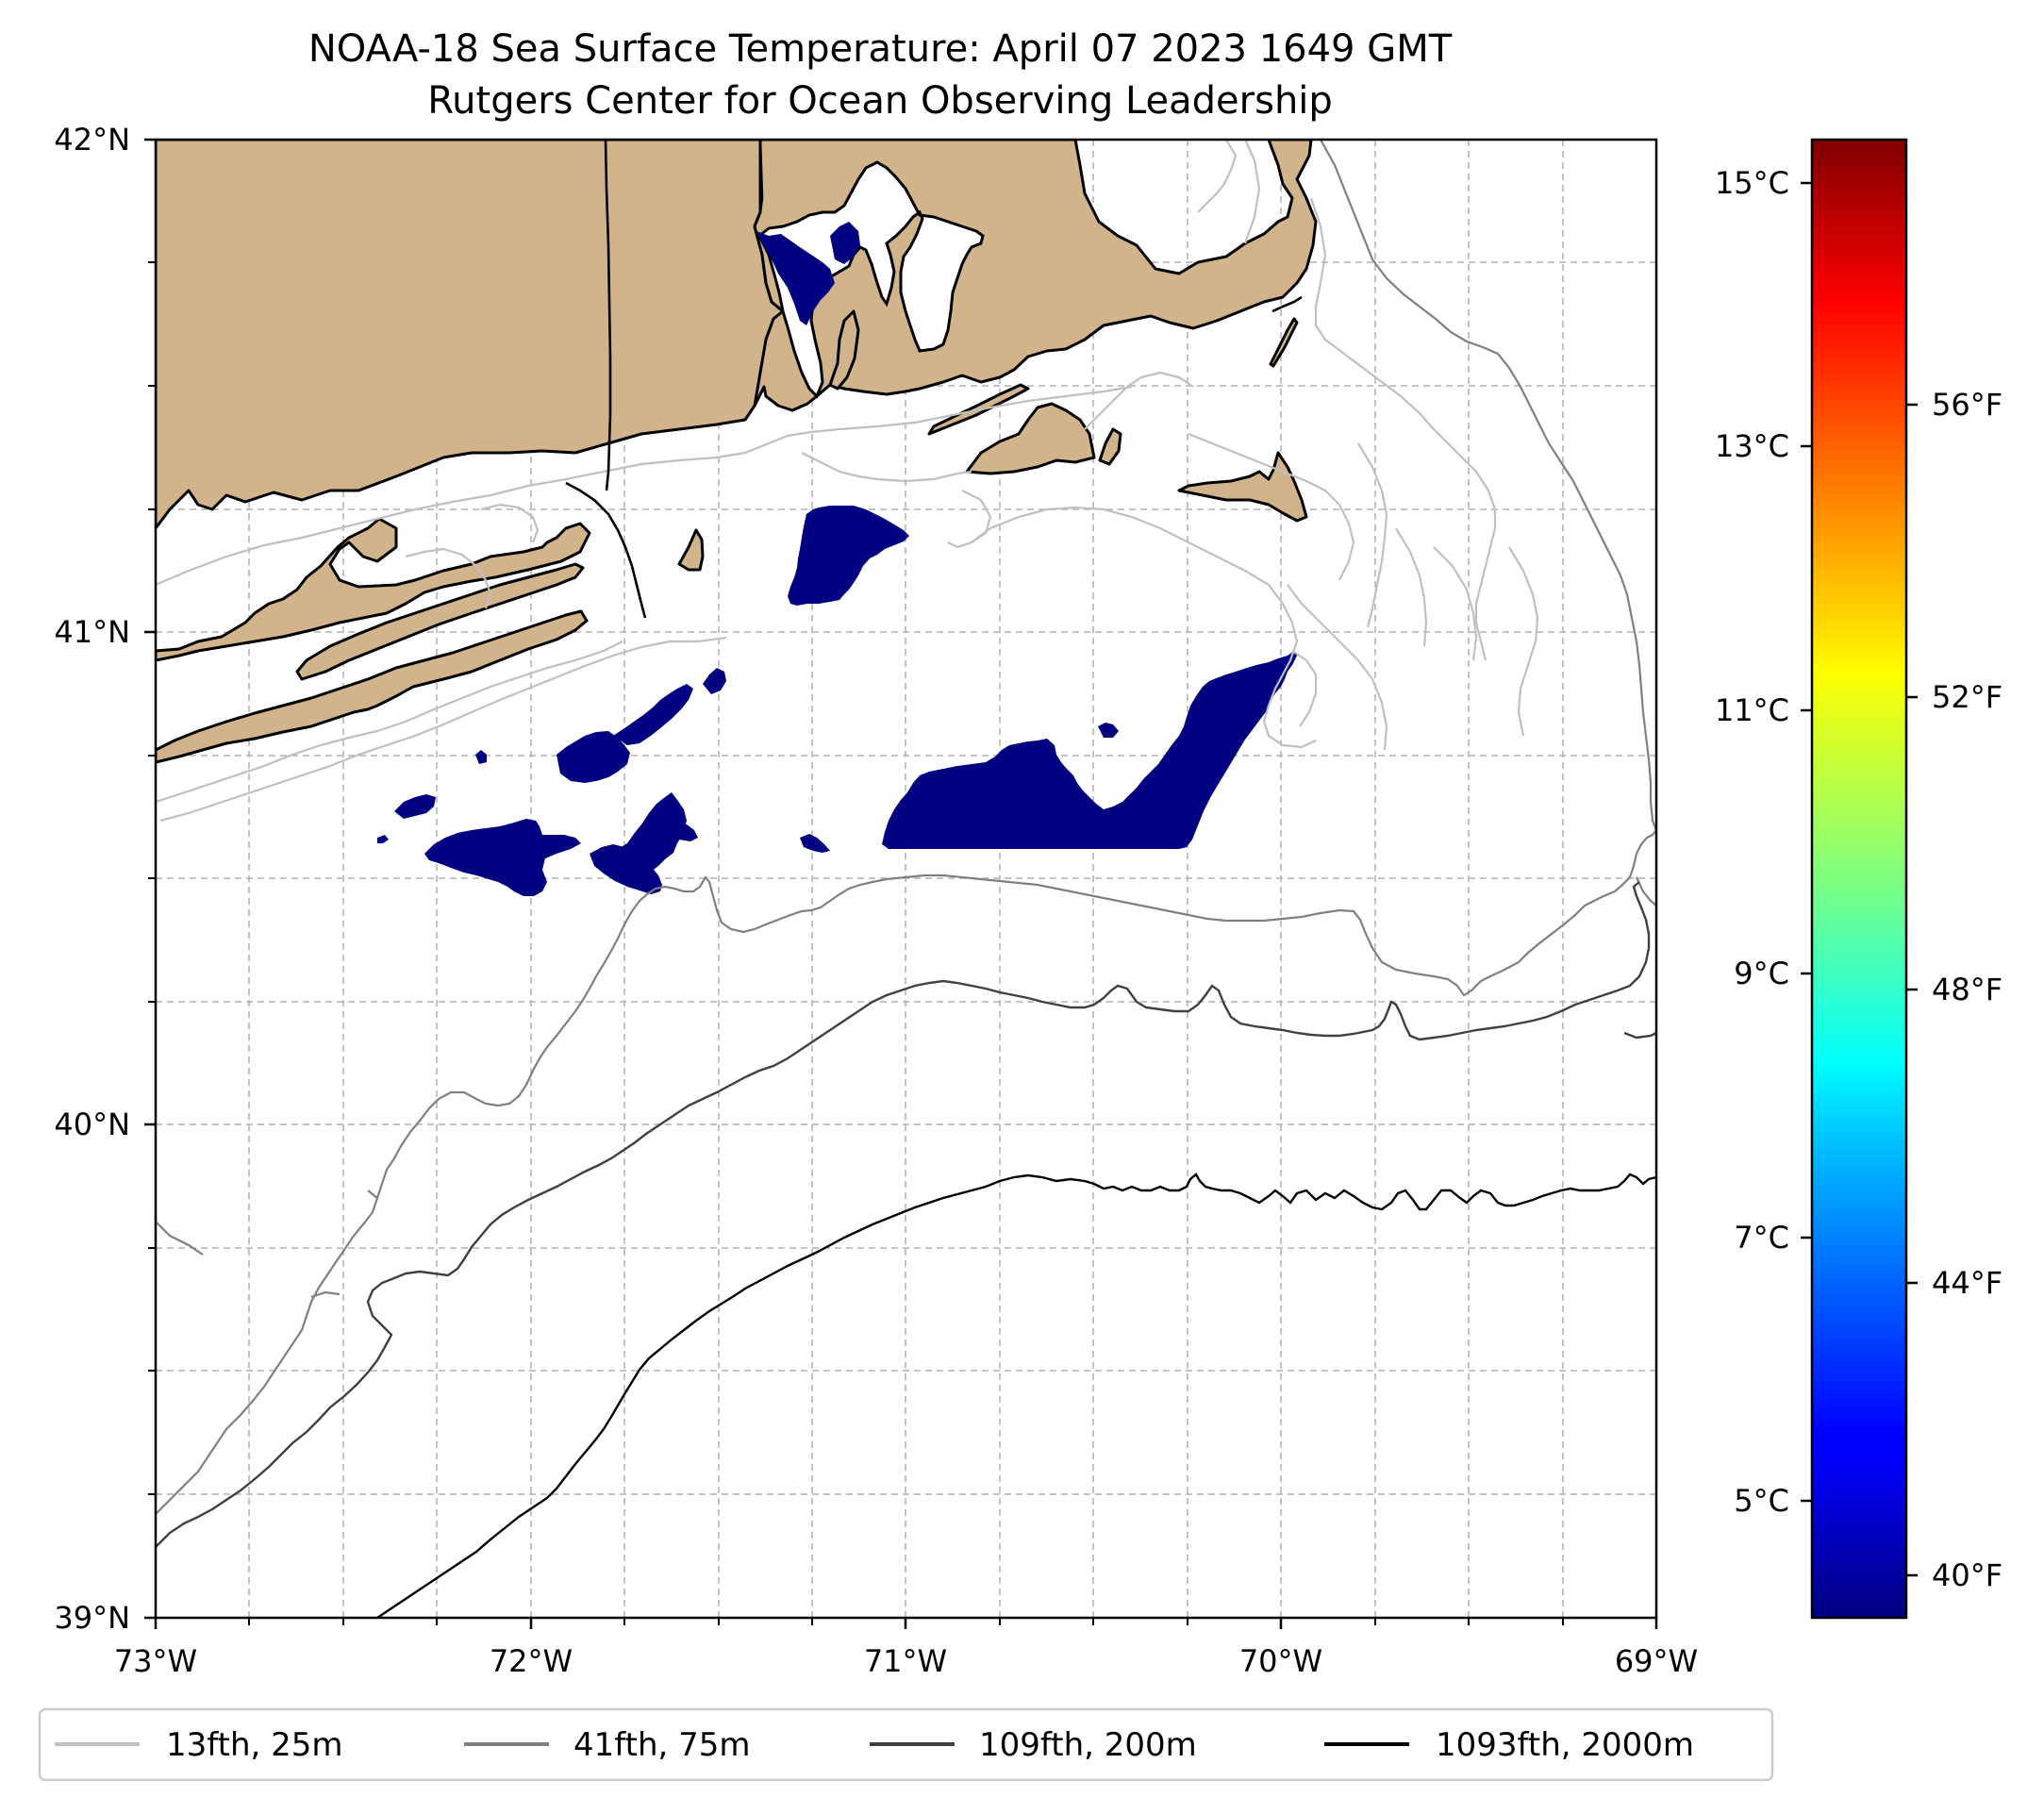  I want to click on colorbar-celsius-ticks: 15°C 13°C 11°C 9°C 7°C 5°C, so click(1763, 842).